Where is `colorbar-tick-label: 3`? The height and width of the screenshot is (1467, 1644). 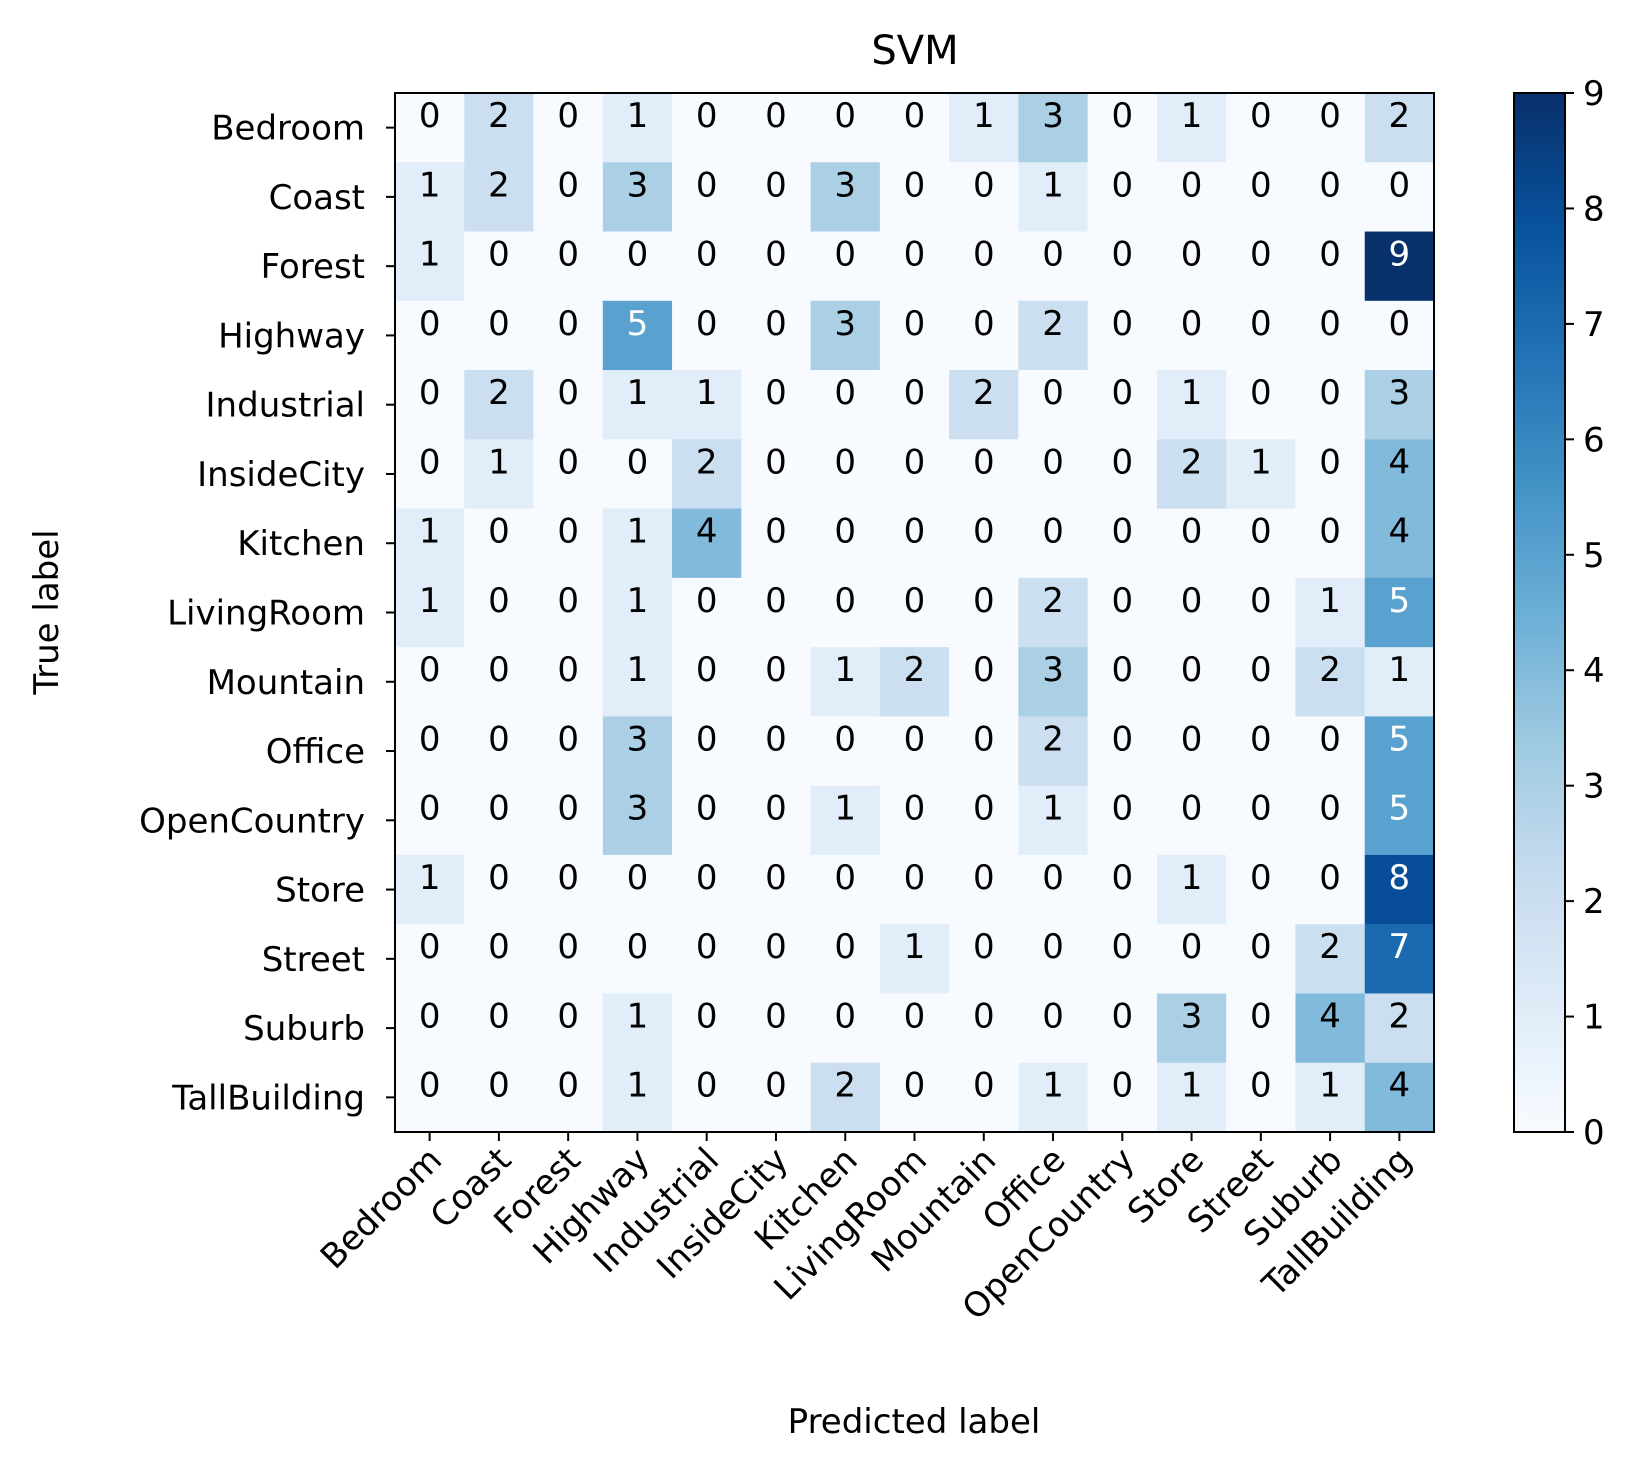 colorbar-tick-label: 3 is located at coordinates (1594, 787).